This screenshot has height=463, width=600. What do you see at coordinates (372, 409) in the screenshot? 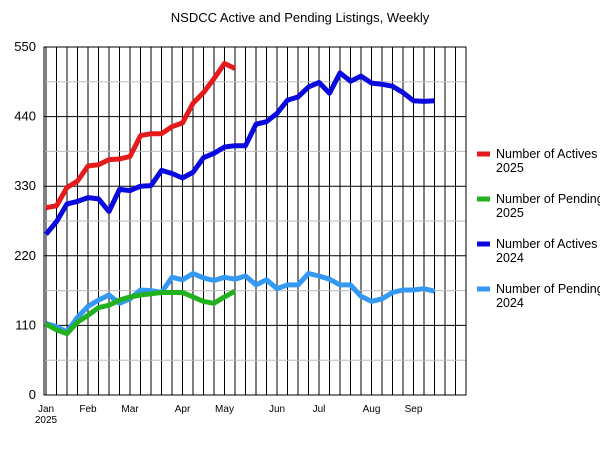
I see `x-tick-label: Aug` at bounding box center [372, 409].